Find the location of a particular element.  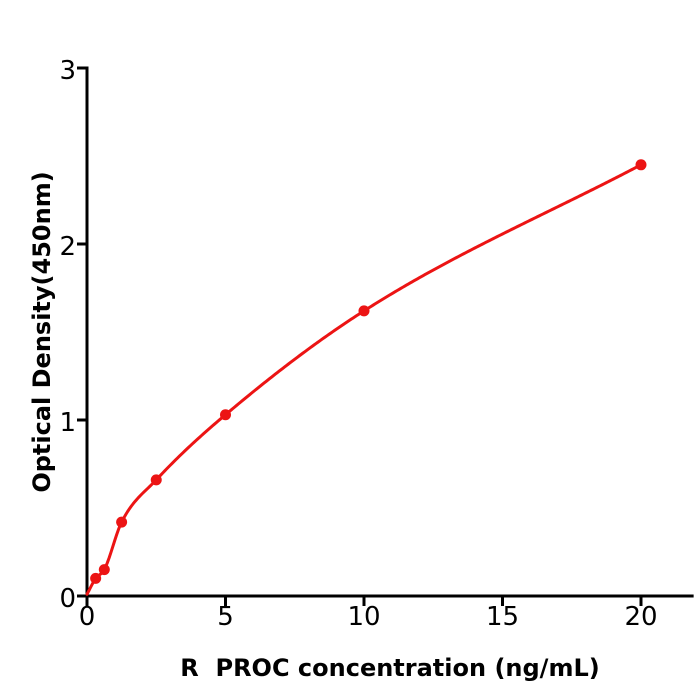

x-tick-label: 20 is located at coordinates (640, 617).